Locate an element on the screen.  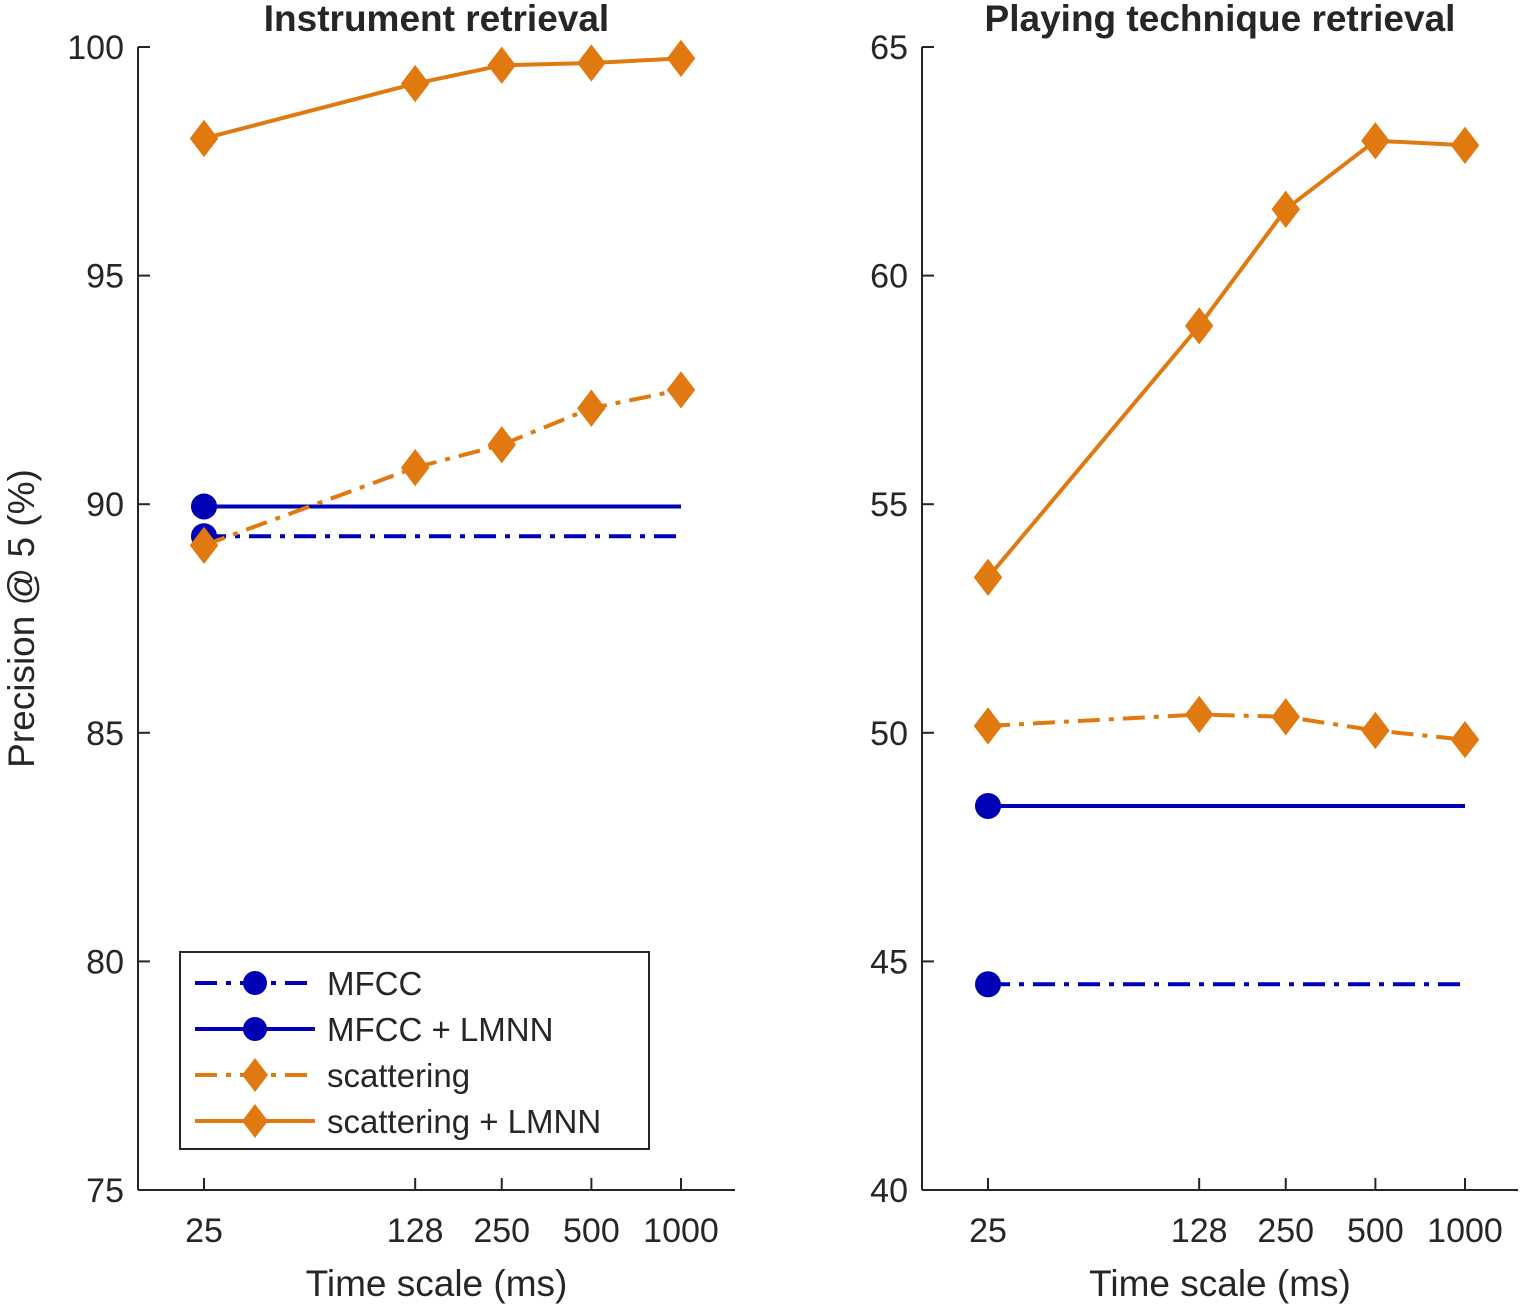
legend-entry-scattering-lmnn: scattering + LMNN is located at coordinates (398, 1121).